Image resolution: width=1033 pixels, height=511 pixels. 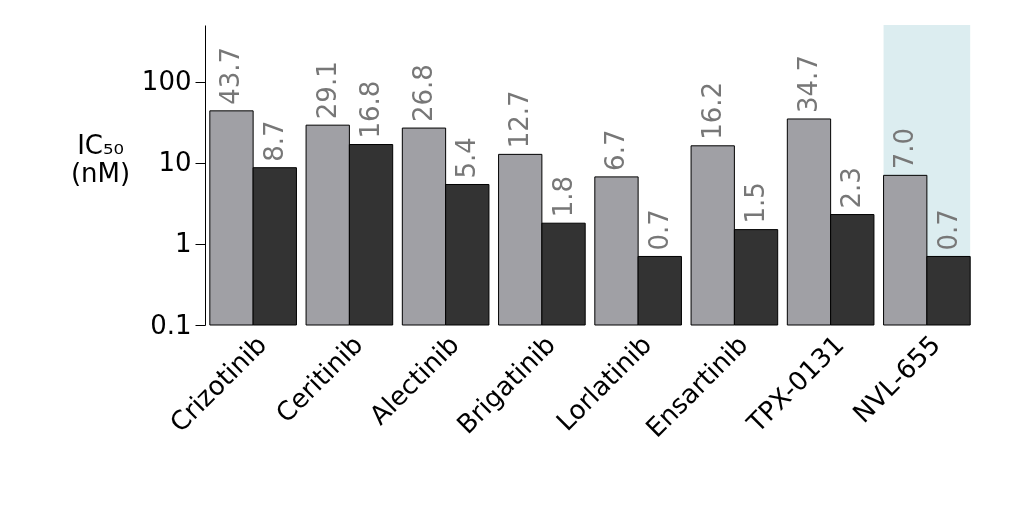 I want to click on y-tick-label: 1, so click(x=183, y=243).